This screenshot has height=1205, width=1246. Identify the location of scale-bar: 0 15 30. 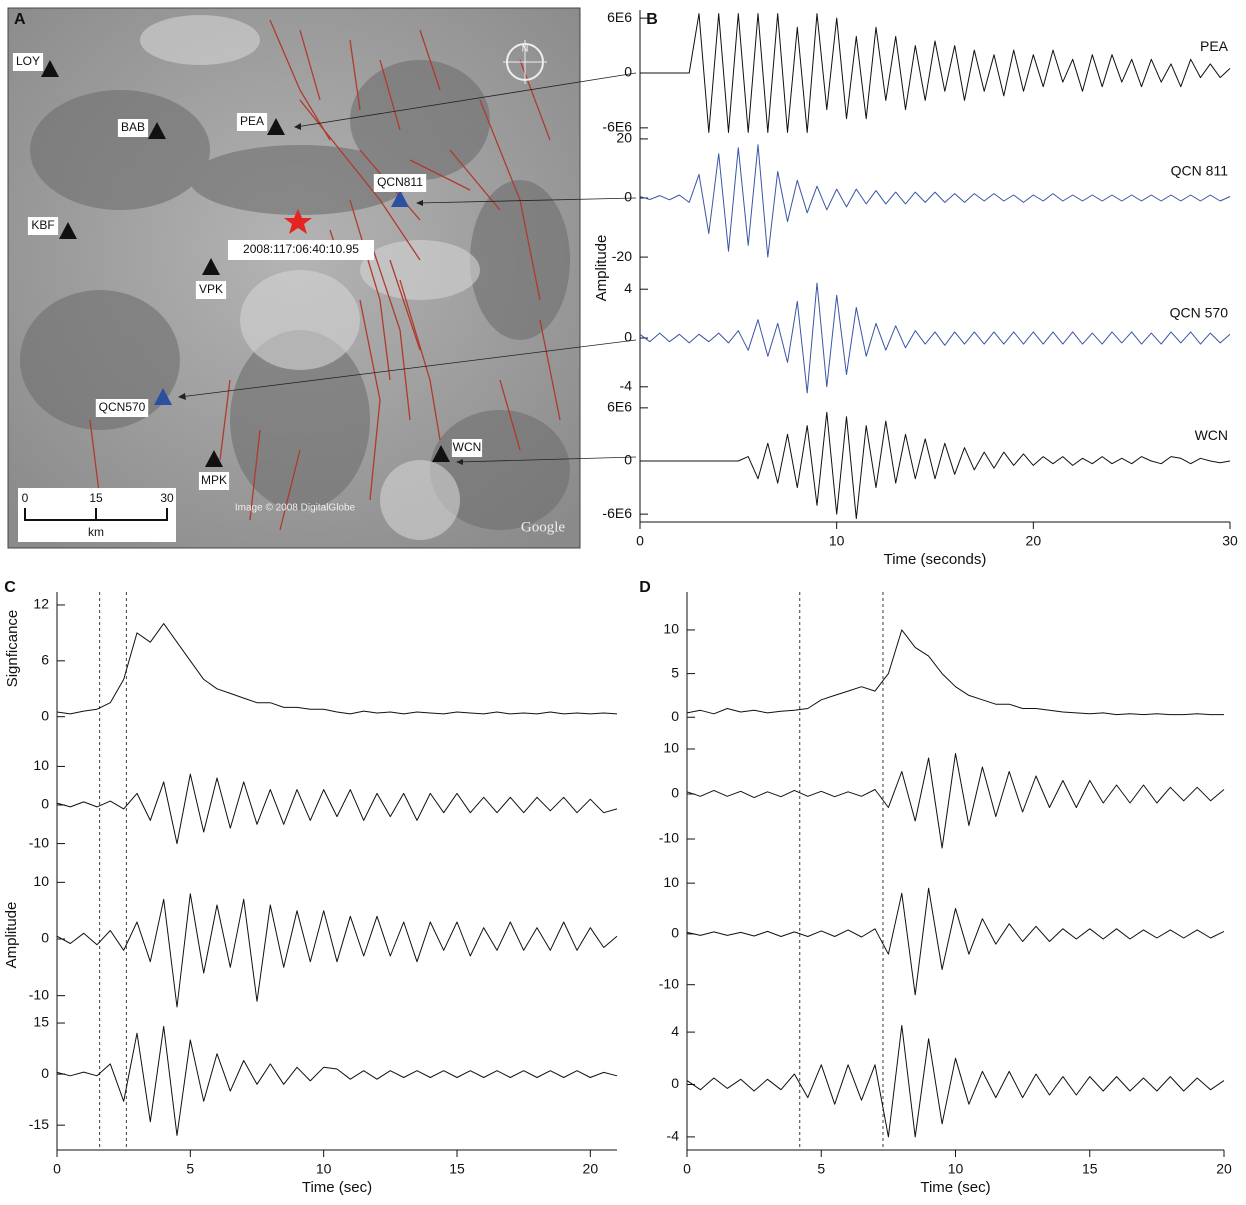
(98, 506).